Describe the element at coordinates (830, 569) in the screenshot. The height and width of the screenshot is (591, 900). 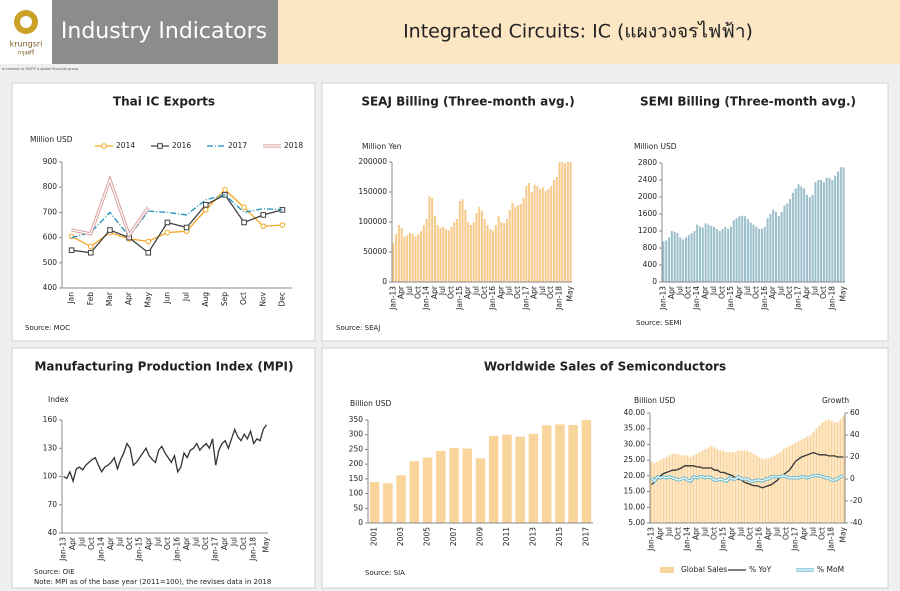
I see `legend-label: % MoM` at that location.